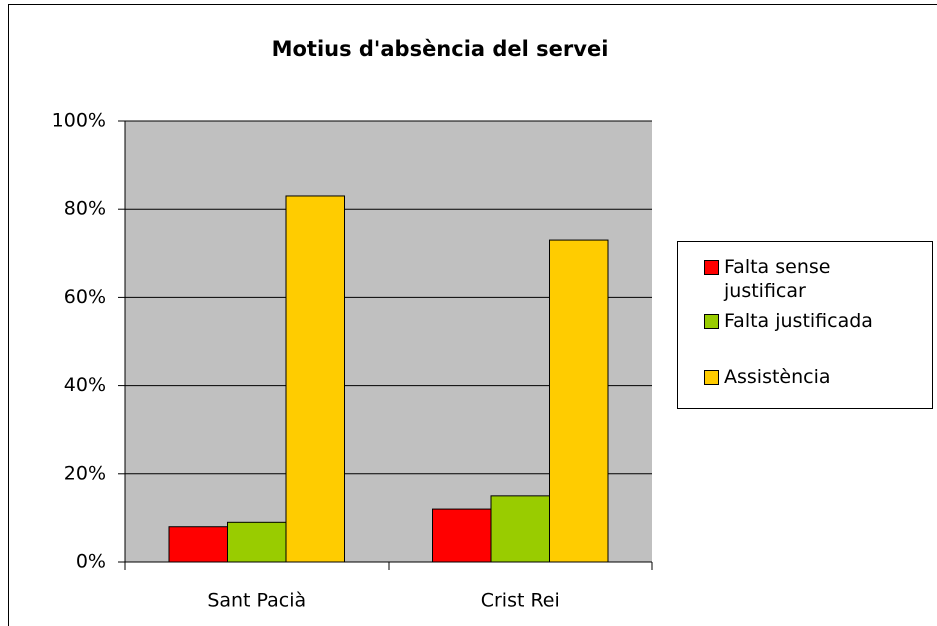 The height and width of the screenshot is (626, 937). What do you see at coordinates (85, 297) in the screenshot?
I see `y-tick-label: 60%` at bounding box center [85, 297].